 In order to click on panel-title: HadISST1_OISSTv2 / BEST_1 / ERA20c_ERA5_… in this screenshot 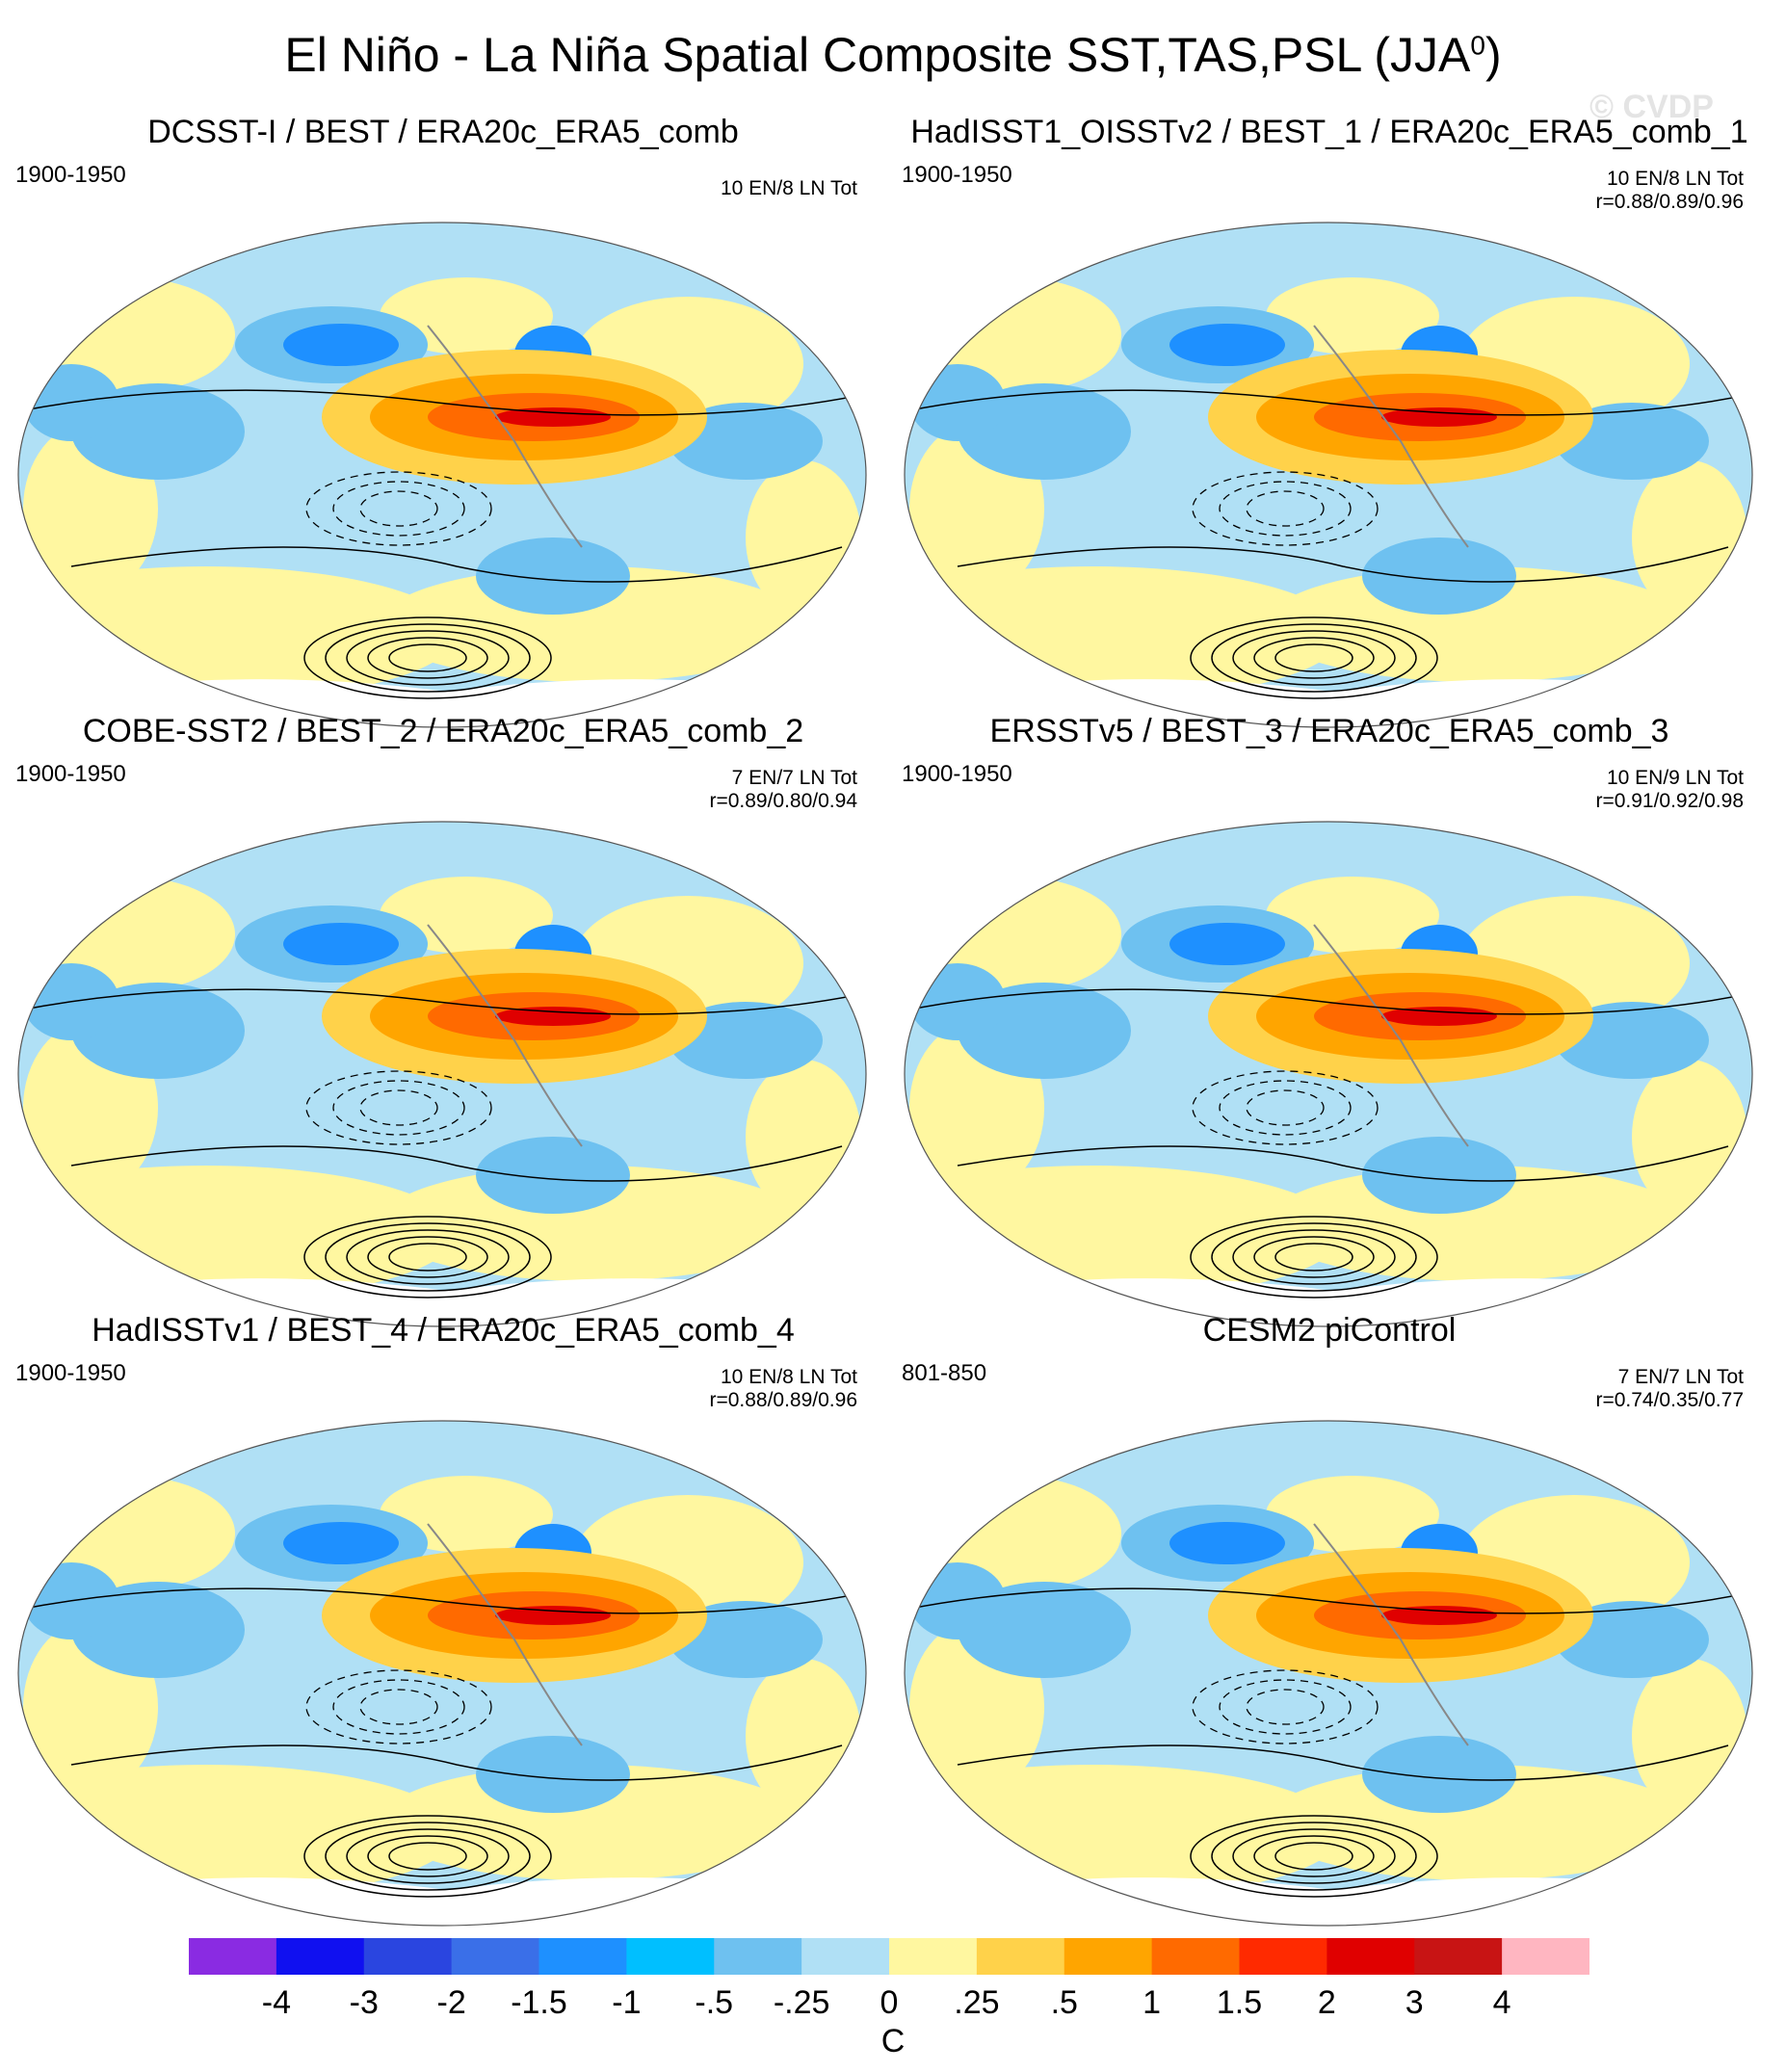, I will do `click(1329, 132)`.